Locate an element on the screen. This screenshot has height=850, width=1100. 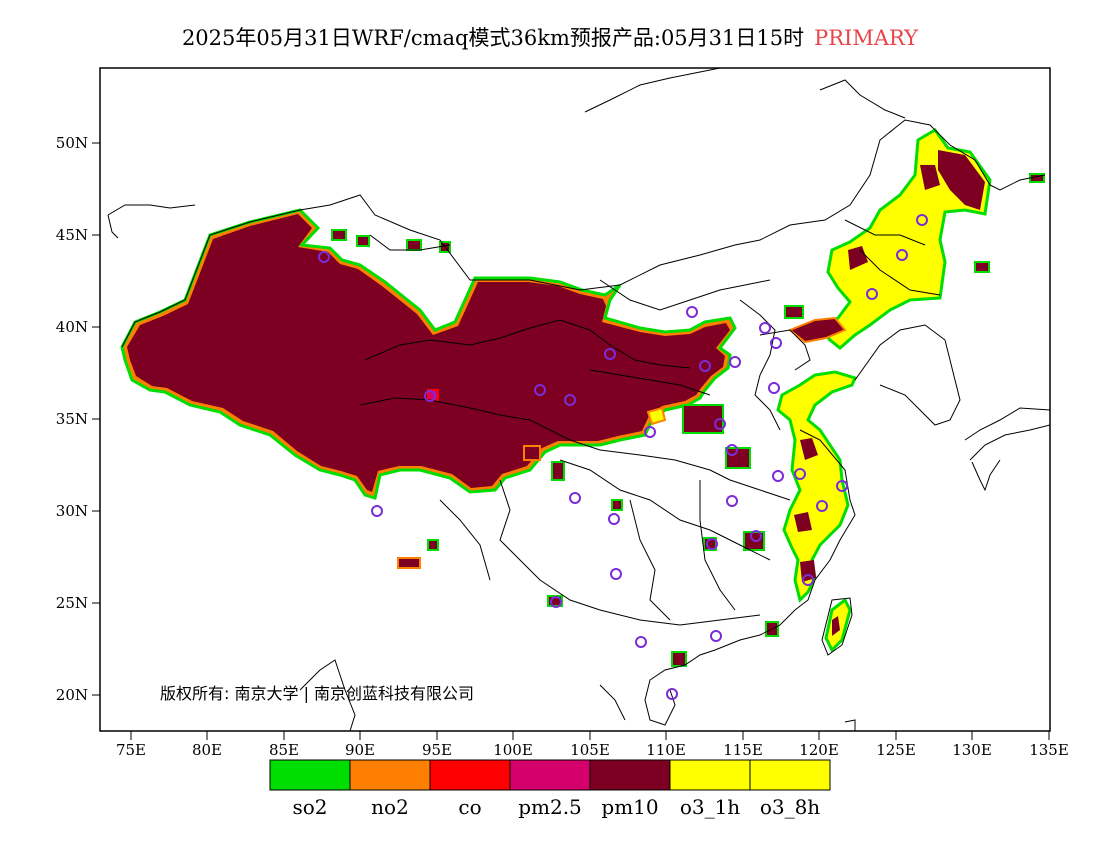
legend-swatch-o3-8h is located at coordinates (790, 775).